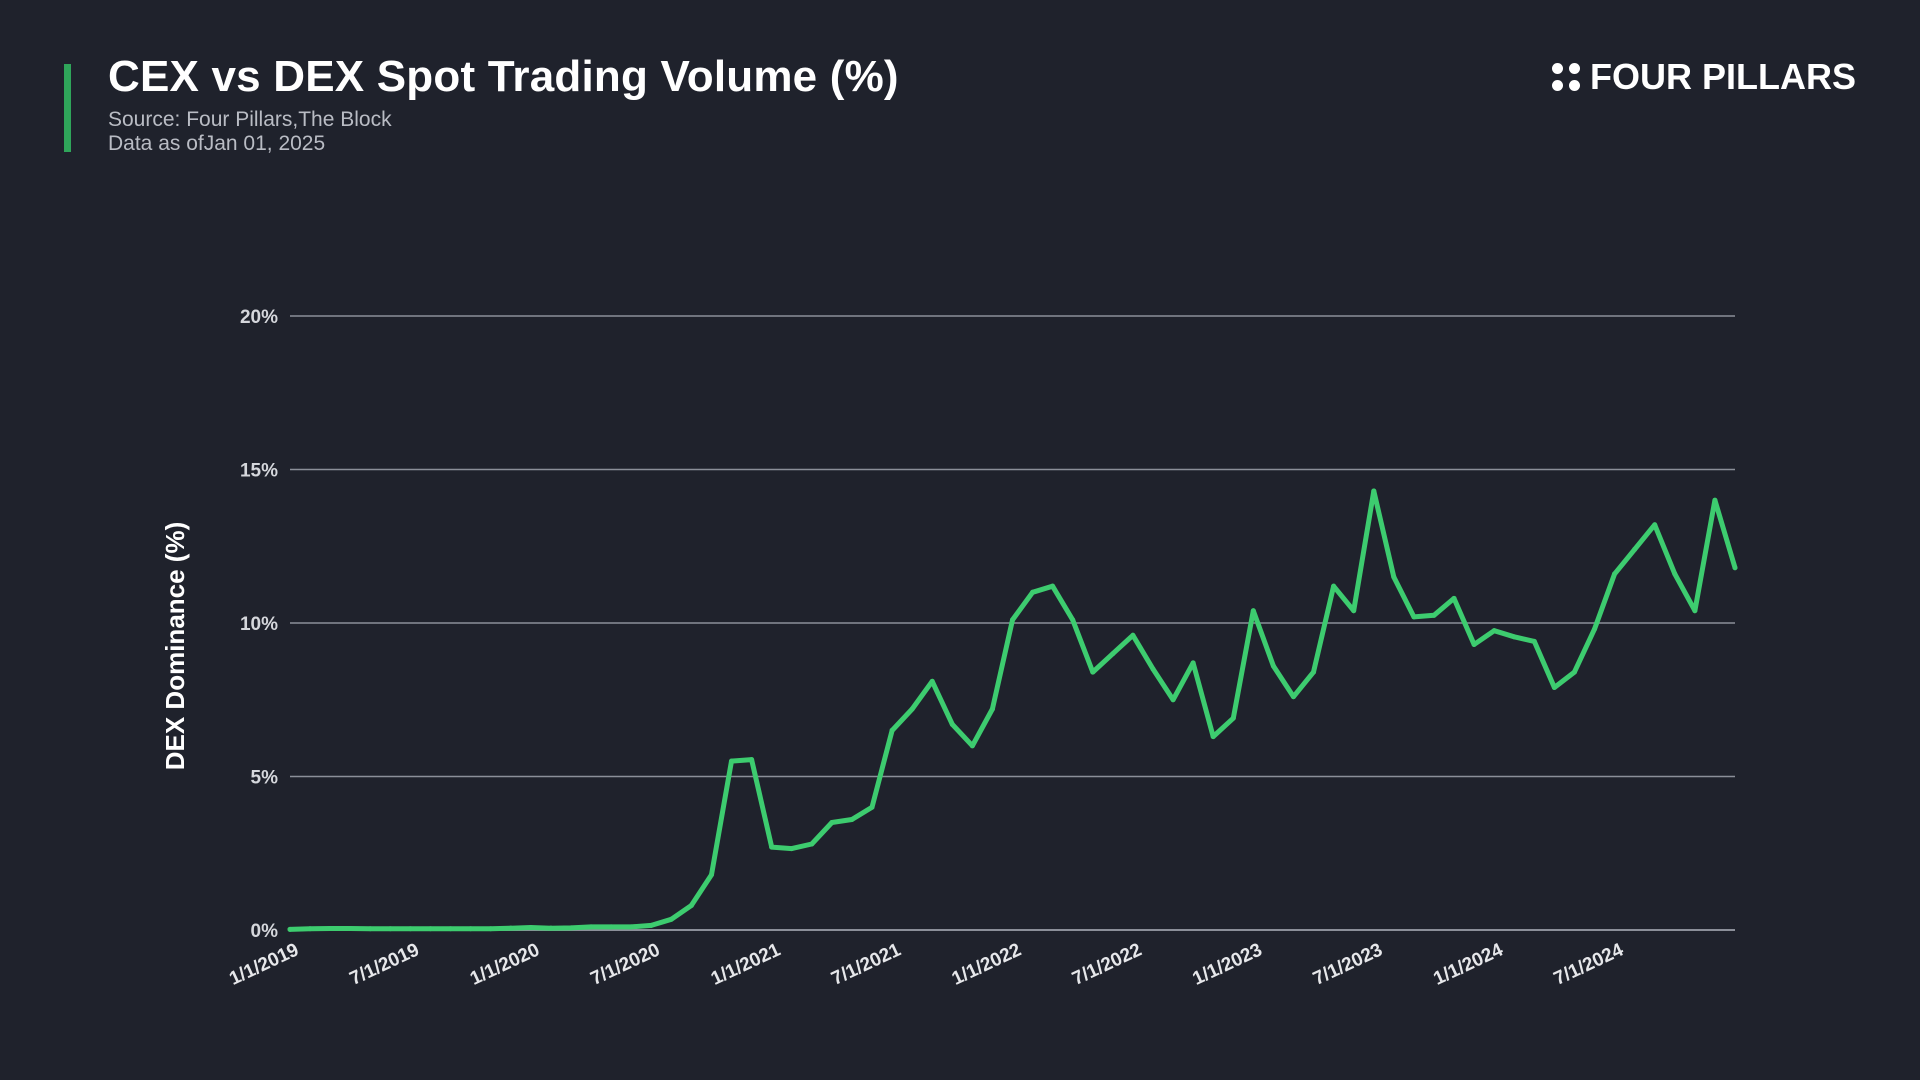  What do you see at coordinates (1107, 964) in the screenshot?
I see `x-tick-label: 7/1/2022` at bounding box center [1107, 964].